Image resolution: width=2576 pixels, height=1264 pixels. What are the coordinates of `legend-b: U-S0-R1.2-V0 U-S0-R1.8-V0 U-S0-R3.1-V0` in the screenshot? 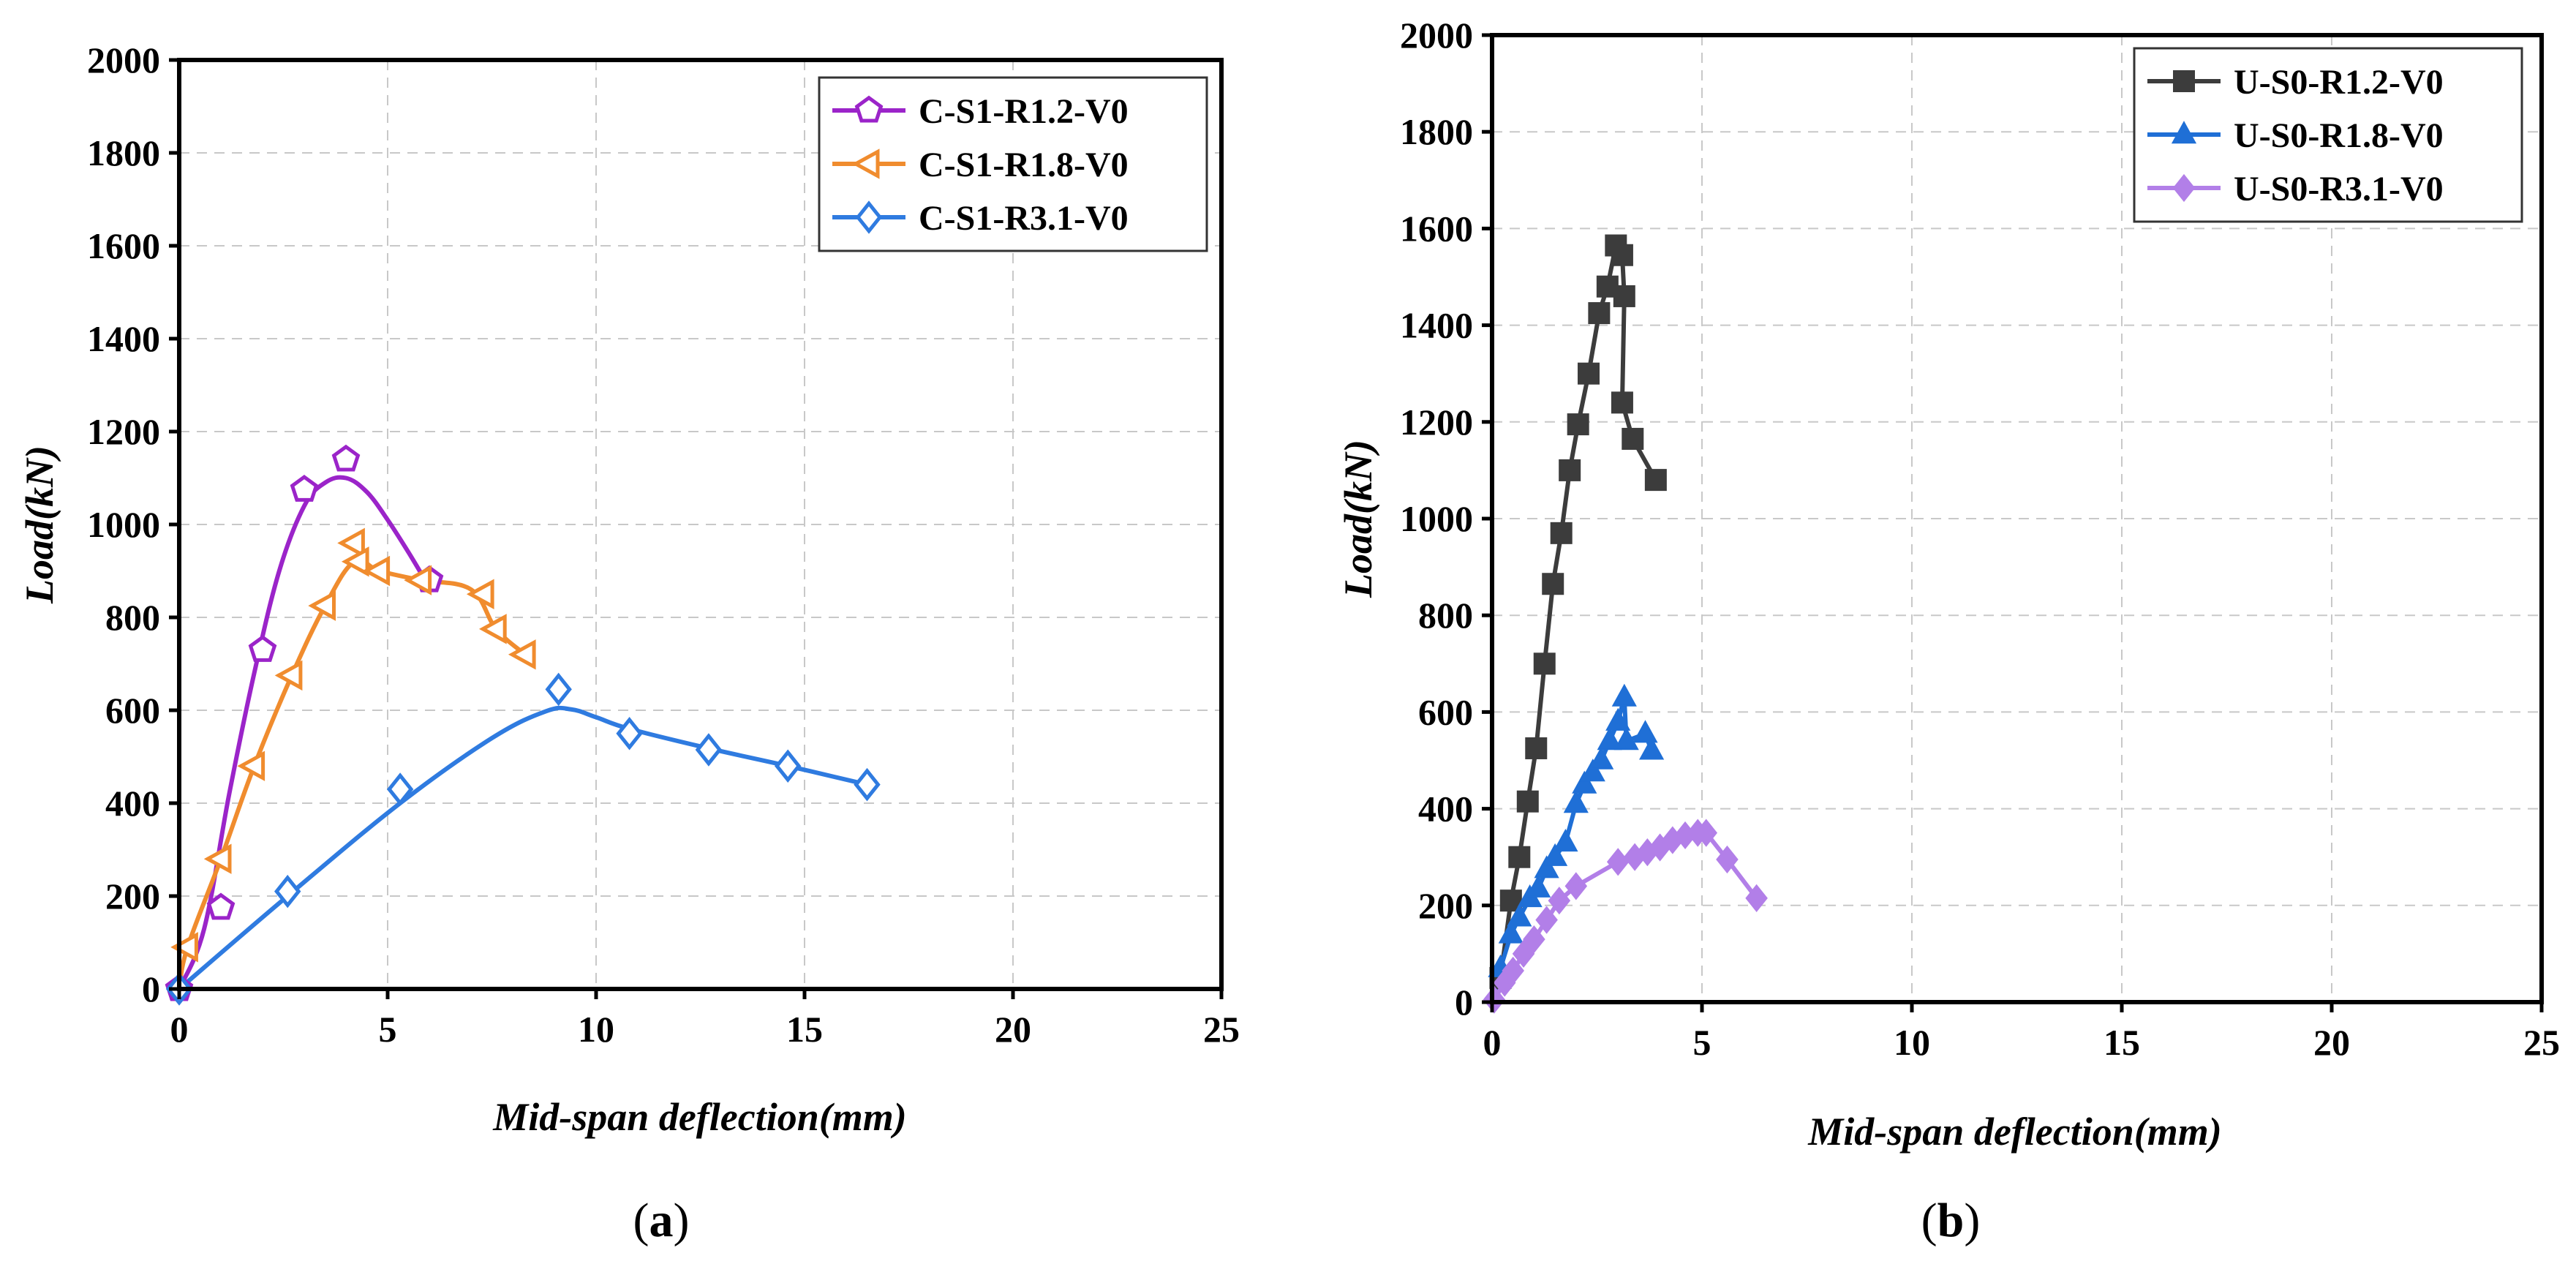 It's located at (2328, 135).